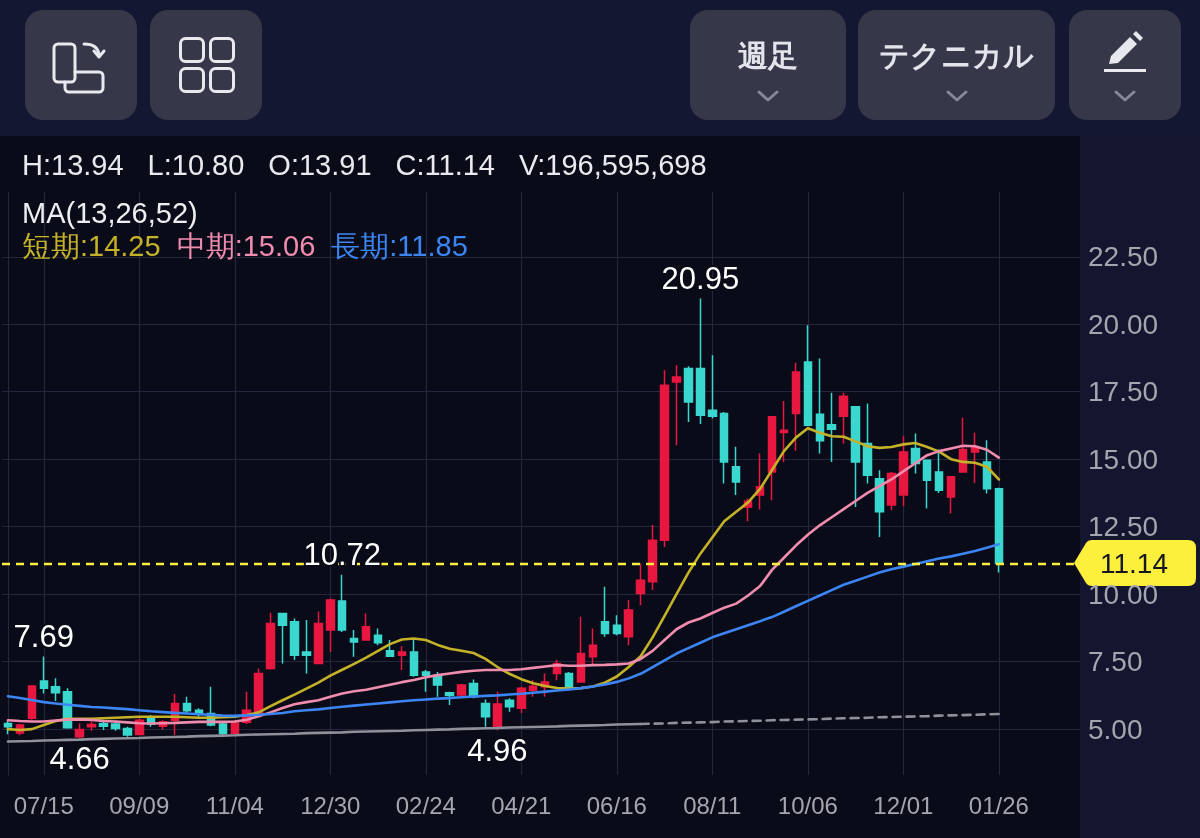 The height and width of the screenshot is (838, 1200). What do you see at coordinates (330, 805) in the screenshot?
I see `x-tick-label: 12/30` at bounding box center [330, 805].